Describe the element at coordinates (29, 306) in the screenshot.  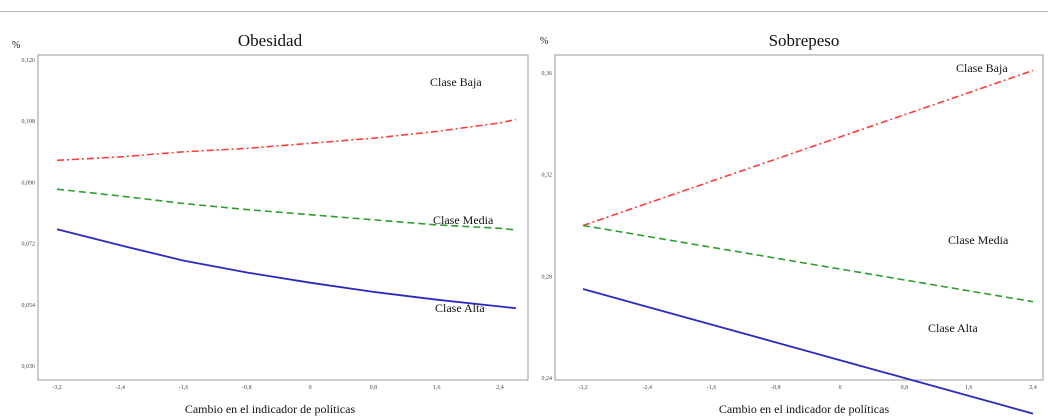
I see `y-tick-label: 0,054` at that location.